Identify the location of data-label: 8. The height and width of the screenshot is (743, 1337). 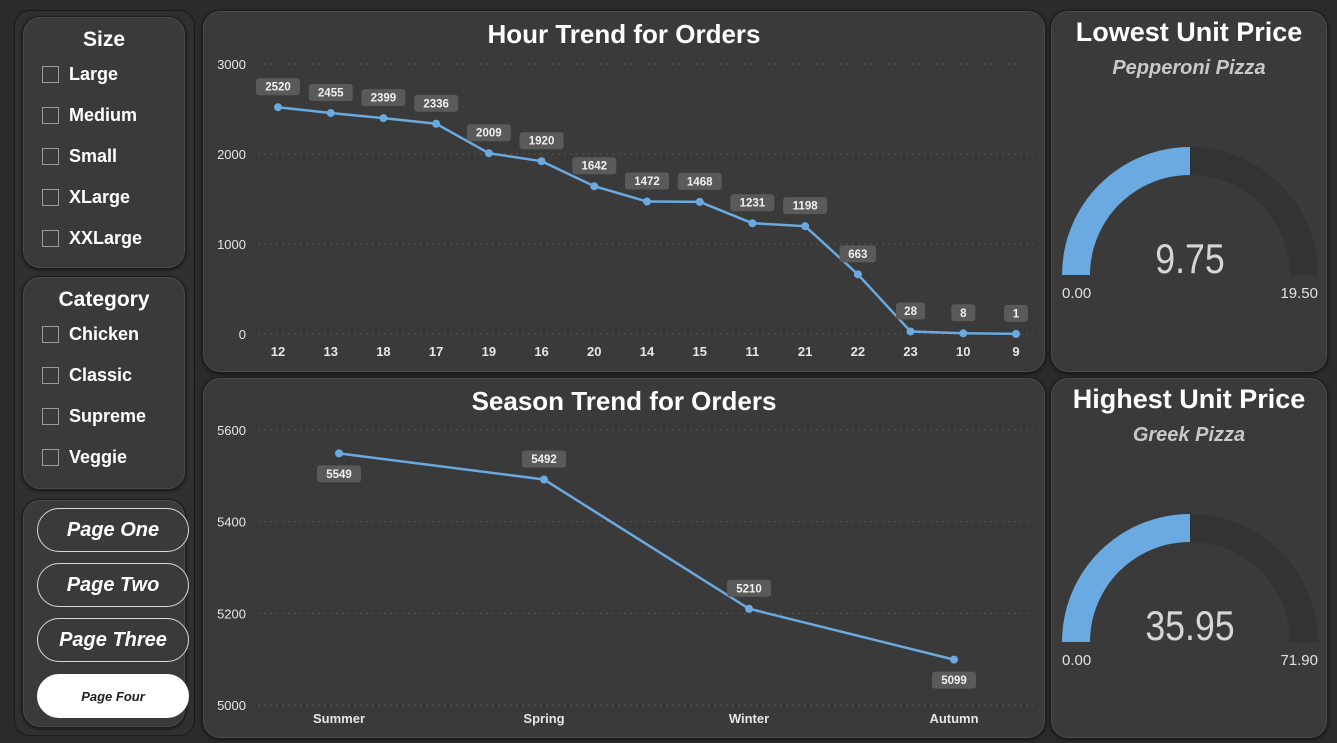
(963, 314).